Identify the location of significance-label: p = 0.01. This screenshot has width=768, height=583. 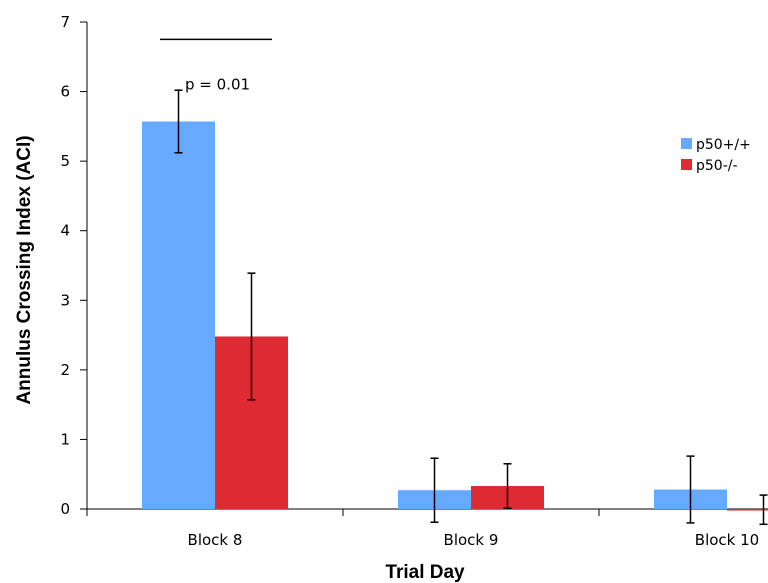
(217, 85).